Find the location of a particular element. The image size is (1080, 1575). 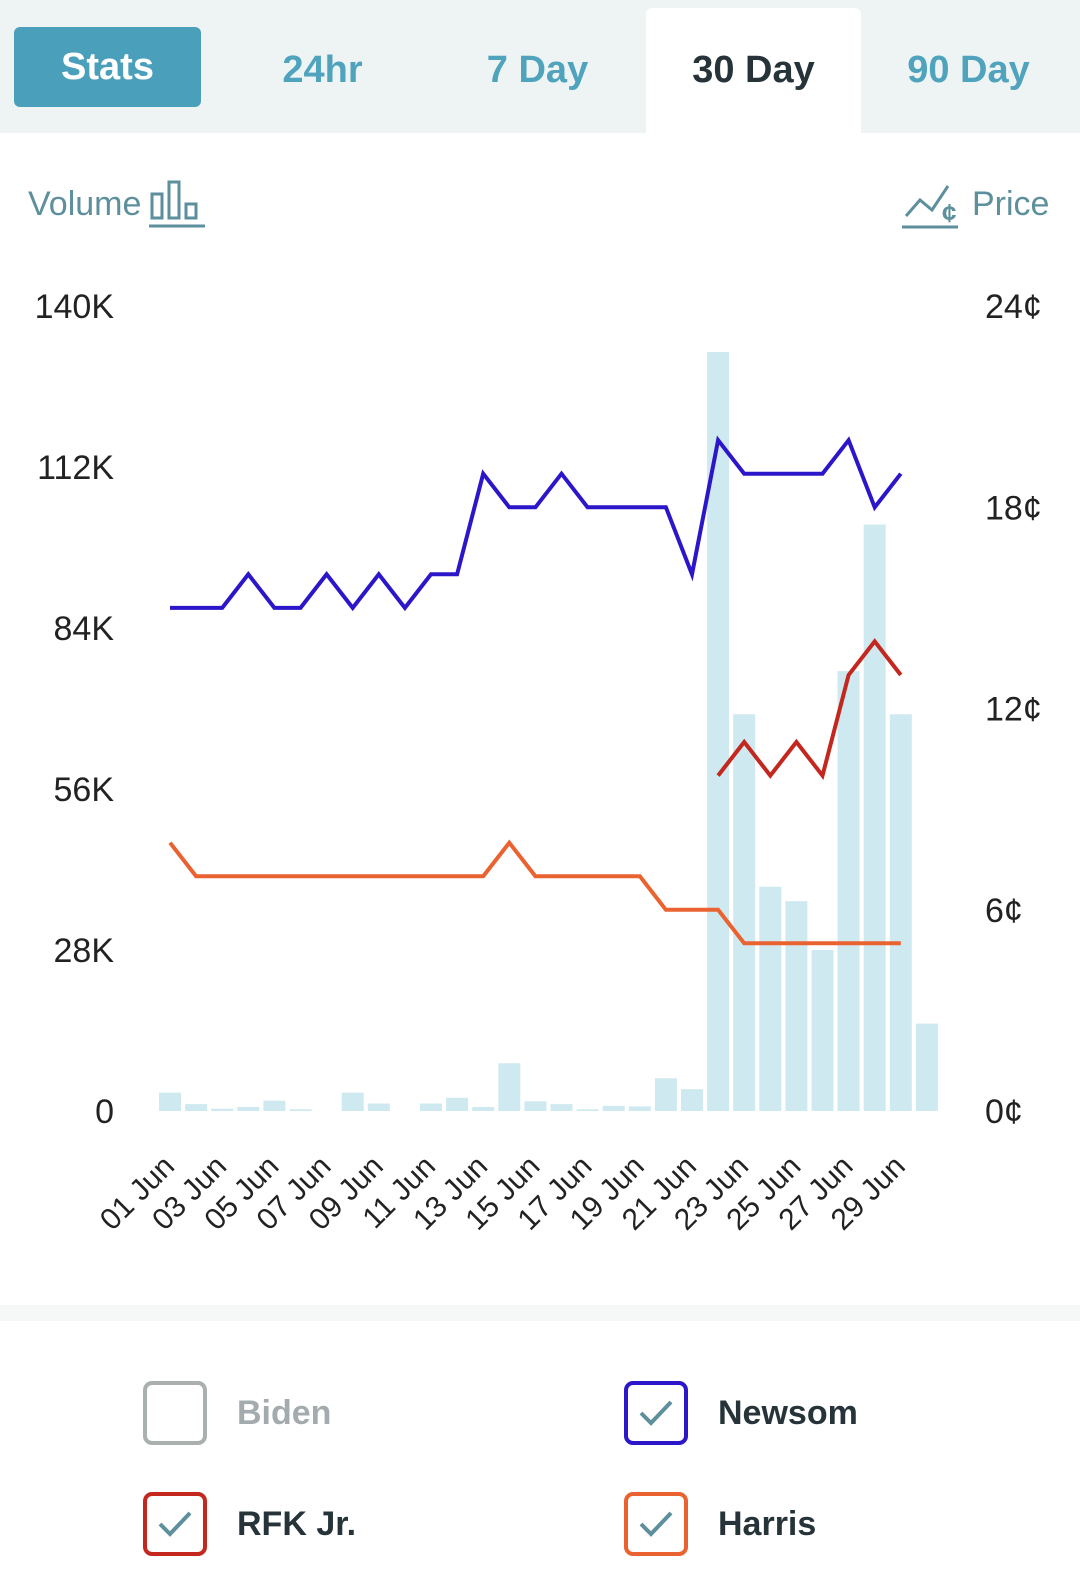

checkbox-harris is located at coordinates (656, 1524).